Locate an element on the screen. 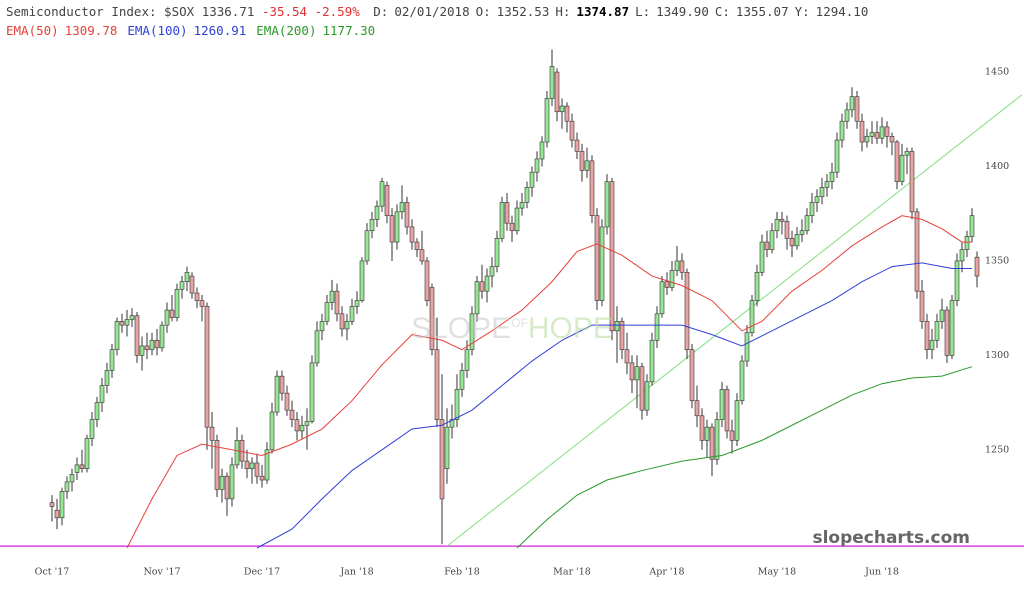  x-tick-label: Feb '18 is located at coordinates (462, 572).